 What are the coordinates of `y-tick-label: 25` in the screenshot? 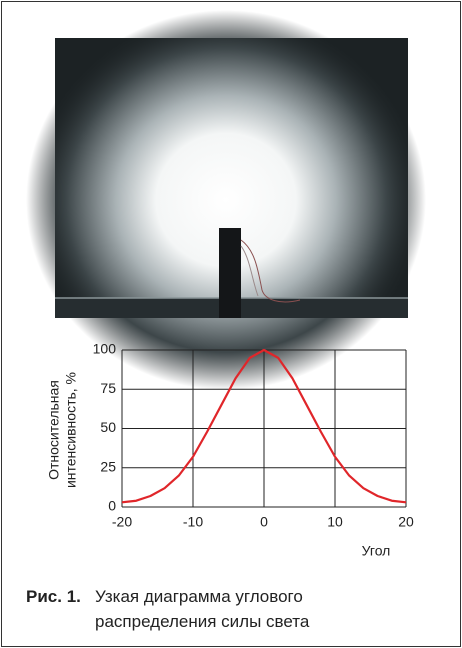 It's located at (108, 466).